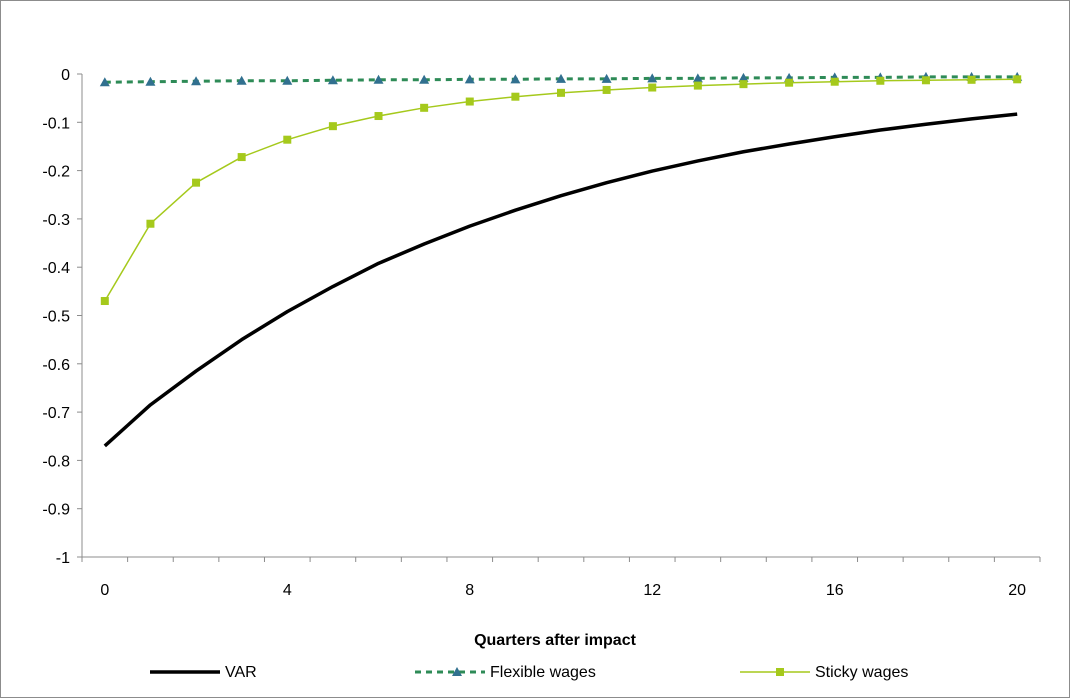 The image size is (1070, 698). What do you see at coordinates (56, 268) in the screenshot?
I see `y-tick-label: -0.4` at bounding box center [56, 268].